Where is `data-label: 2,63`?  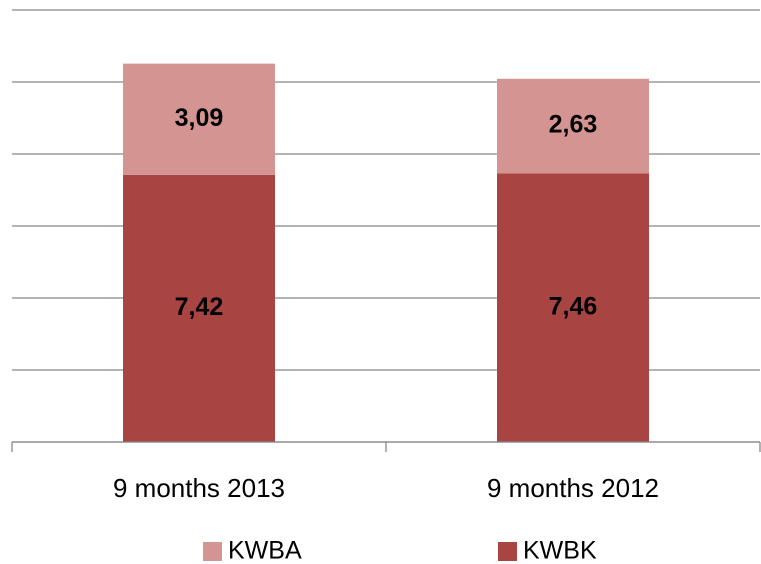
data-label: 2,63 is located at coordinates (573, 125).